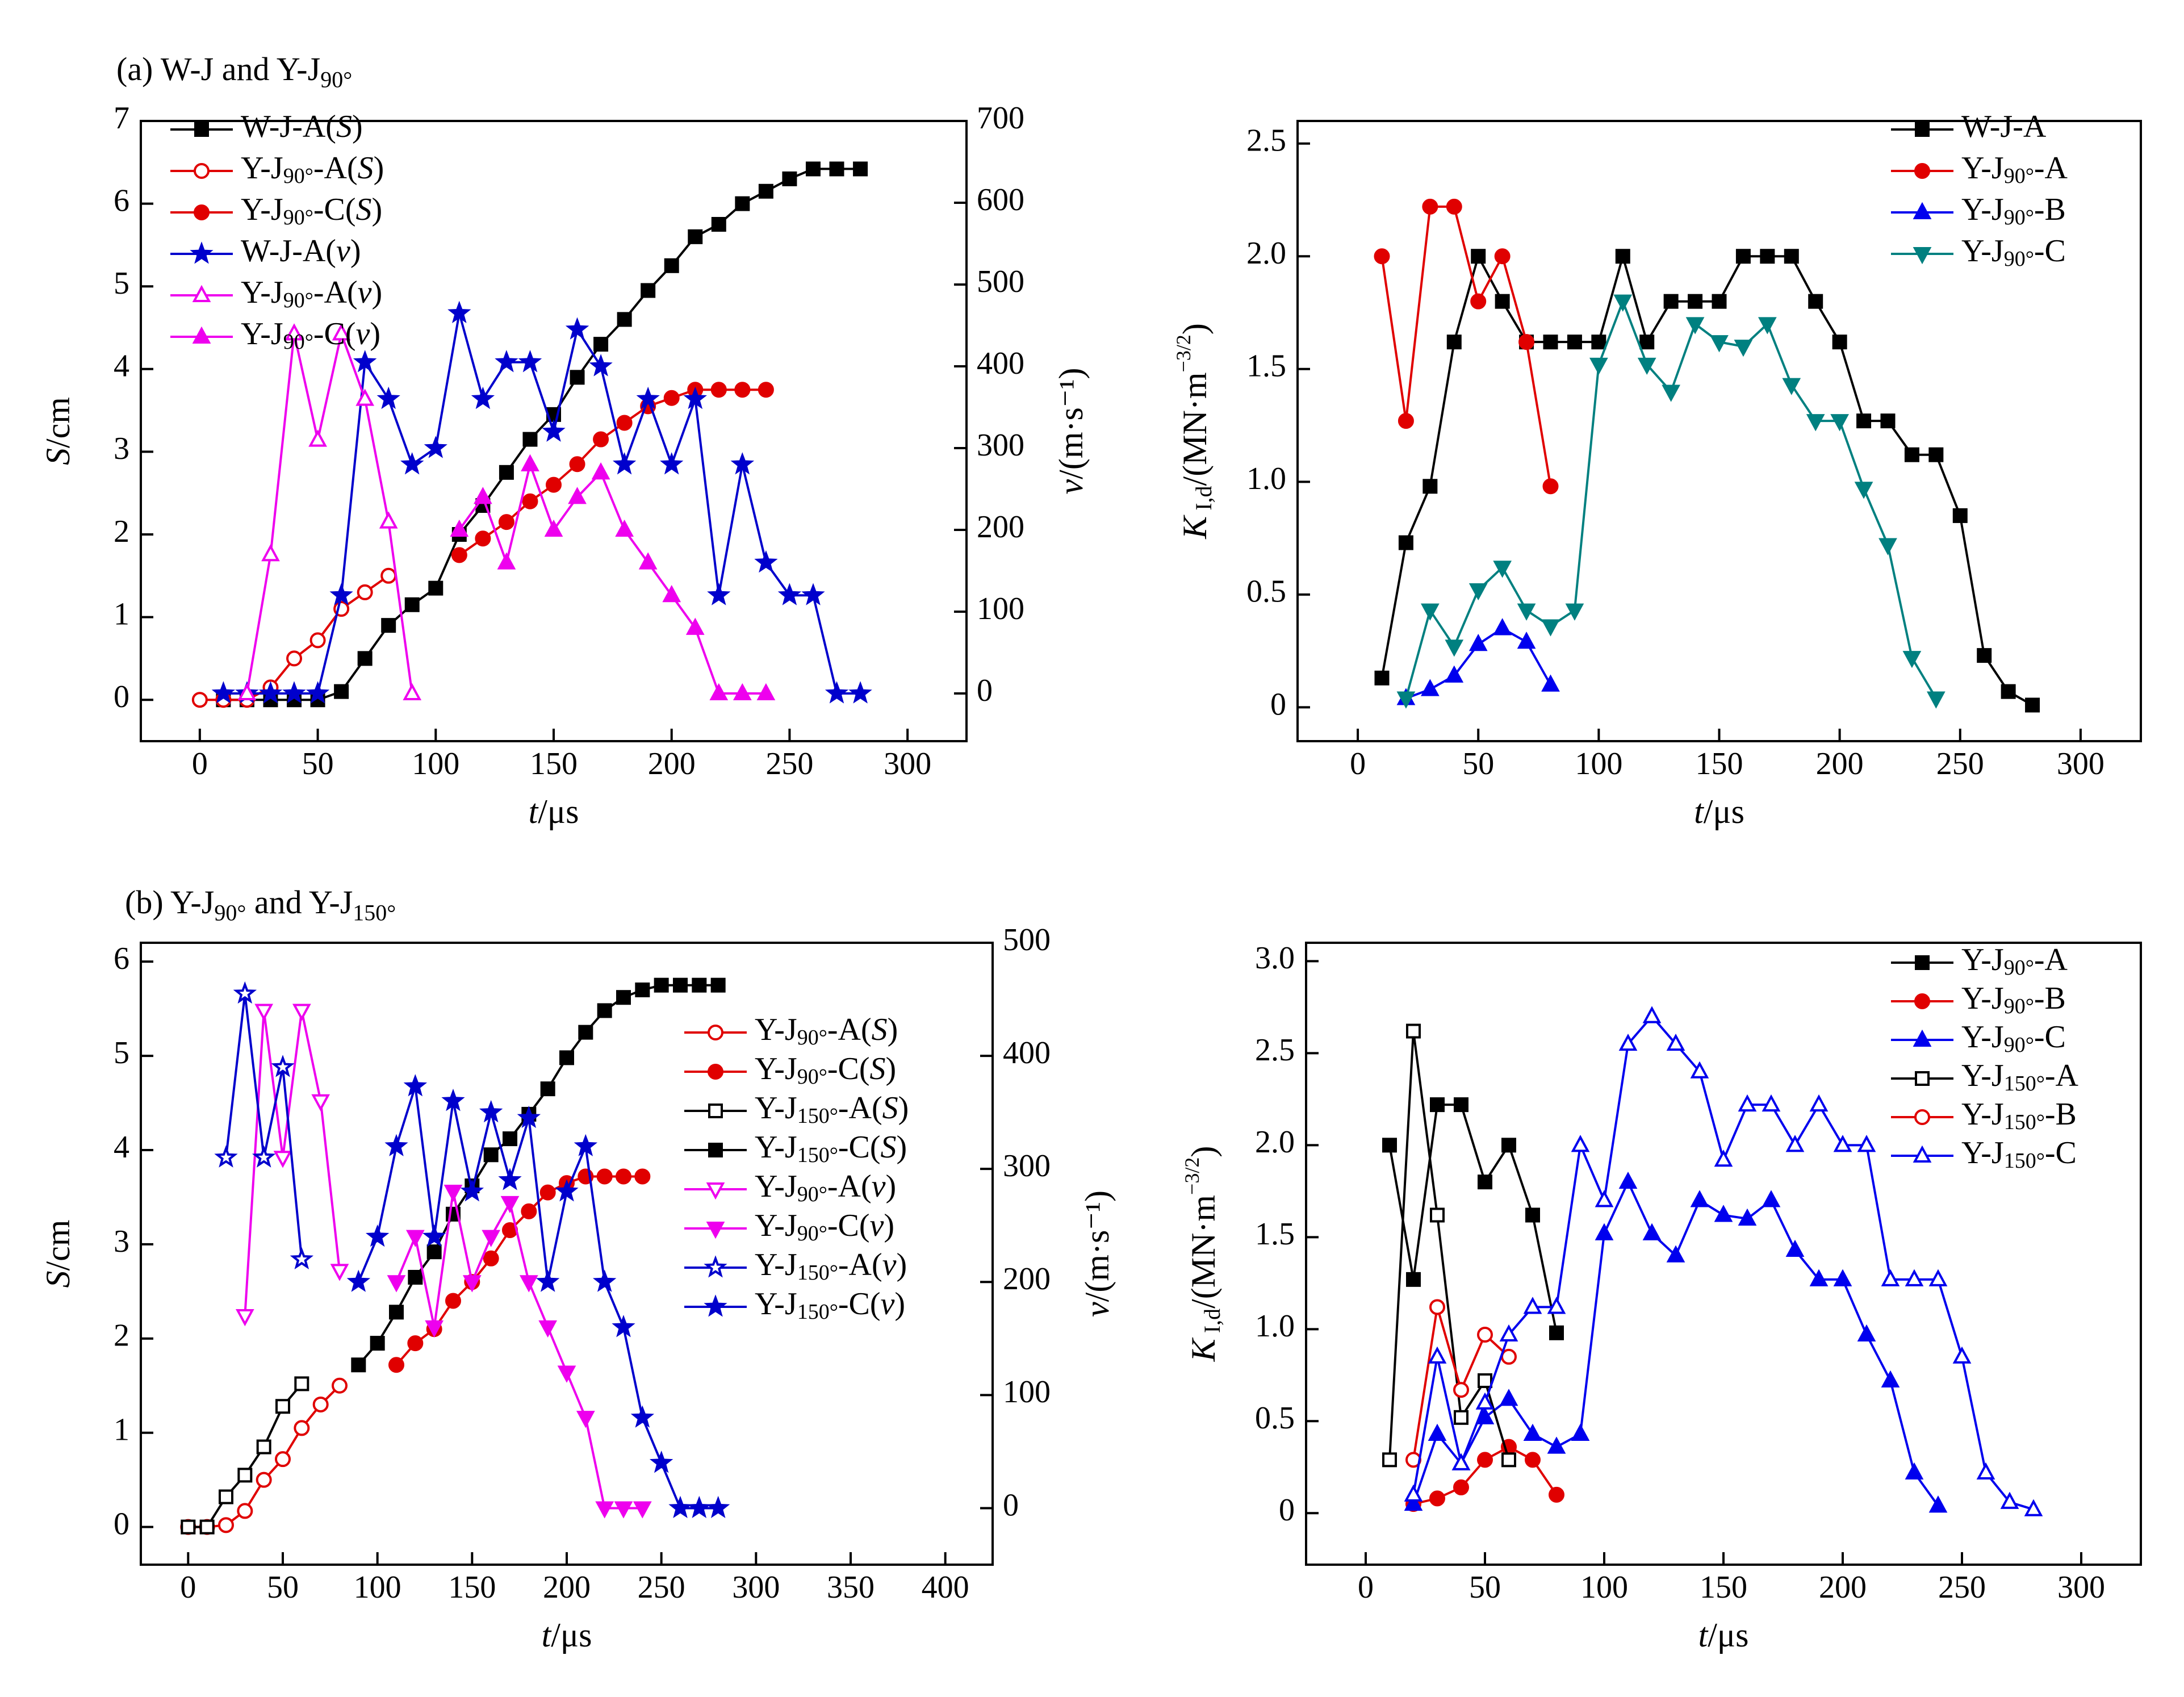 This screenshot has width=2184, height=1697. I want to click on y-tick-label: 2, so click(121, 531).